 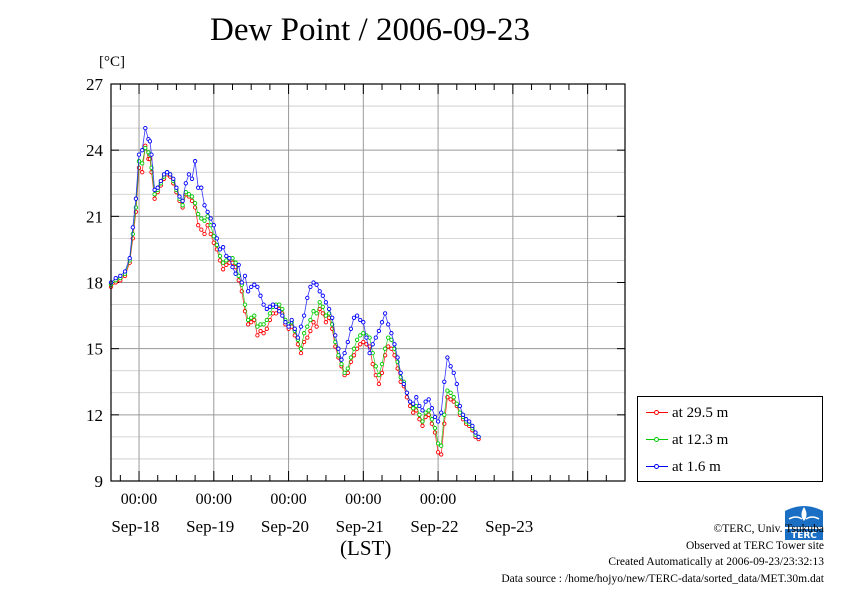 I want to click on legend-marker-red, so click(x=657, y=413).